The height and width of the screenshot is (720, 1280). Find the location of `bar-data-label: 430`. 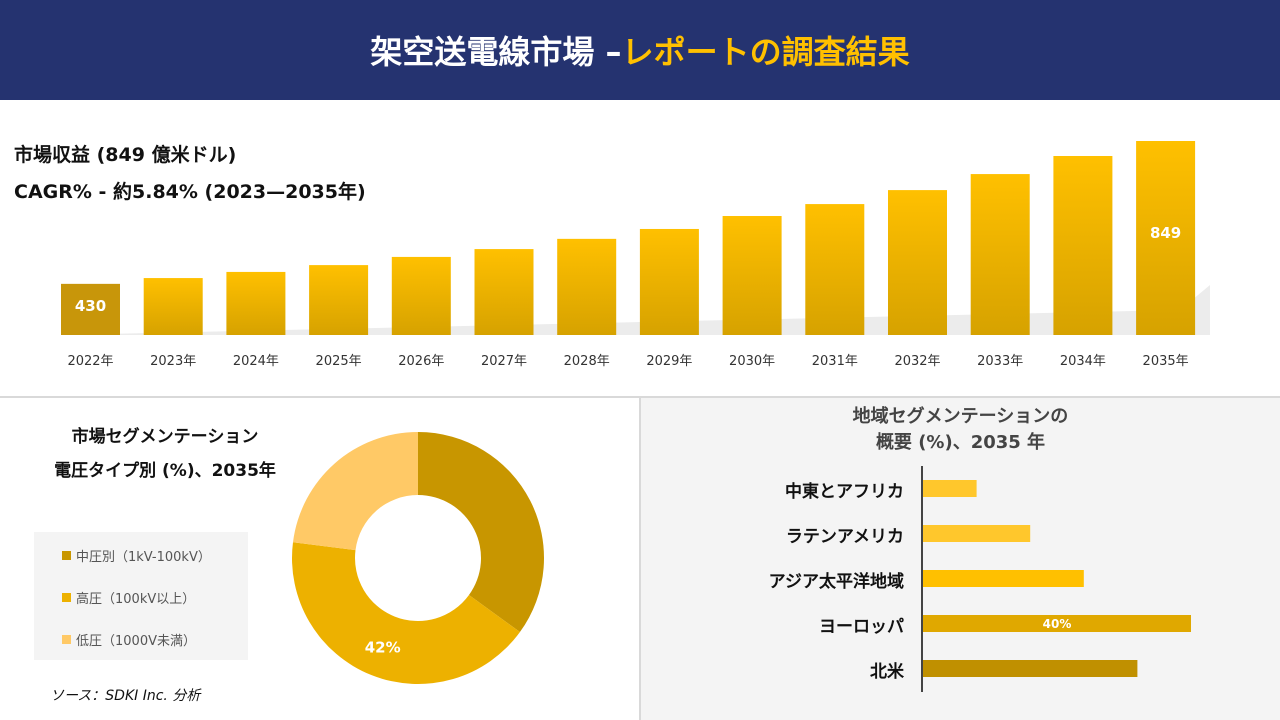

bar-data-label: 430 is located at coordinates (90, 306).